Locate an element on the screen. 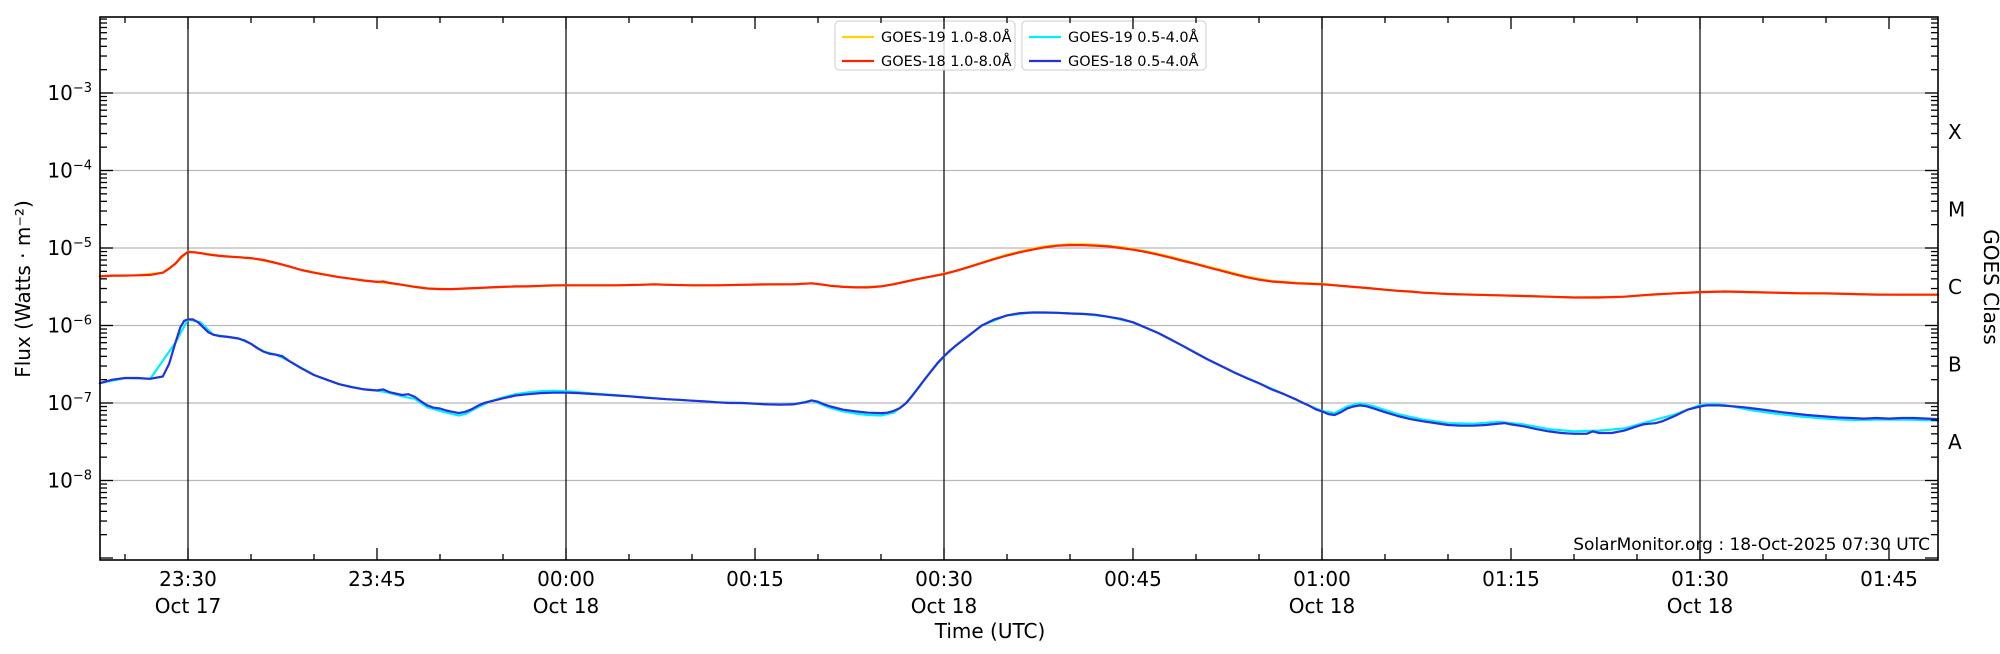 This screenshot has height=654, width=2000. legend-label-goes19_long: GOES-19 1.0-8.0Å is located at coordinates (946, 37).